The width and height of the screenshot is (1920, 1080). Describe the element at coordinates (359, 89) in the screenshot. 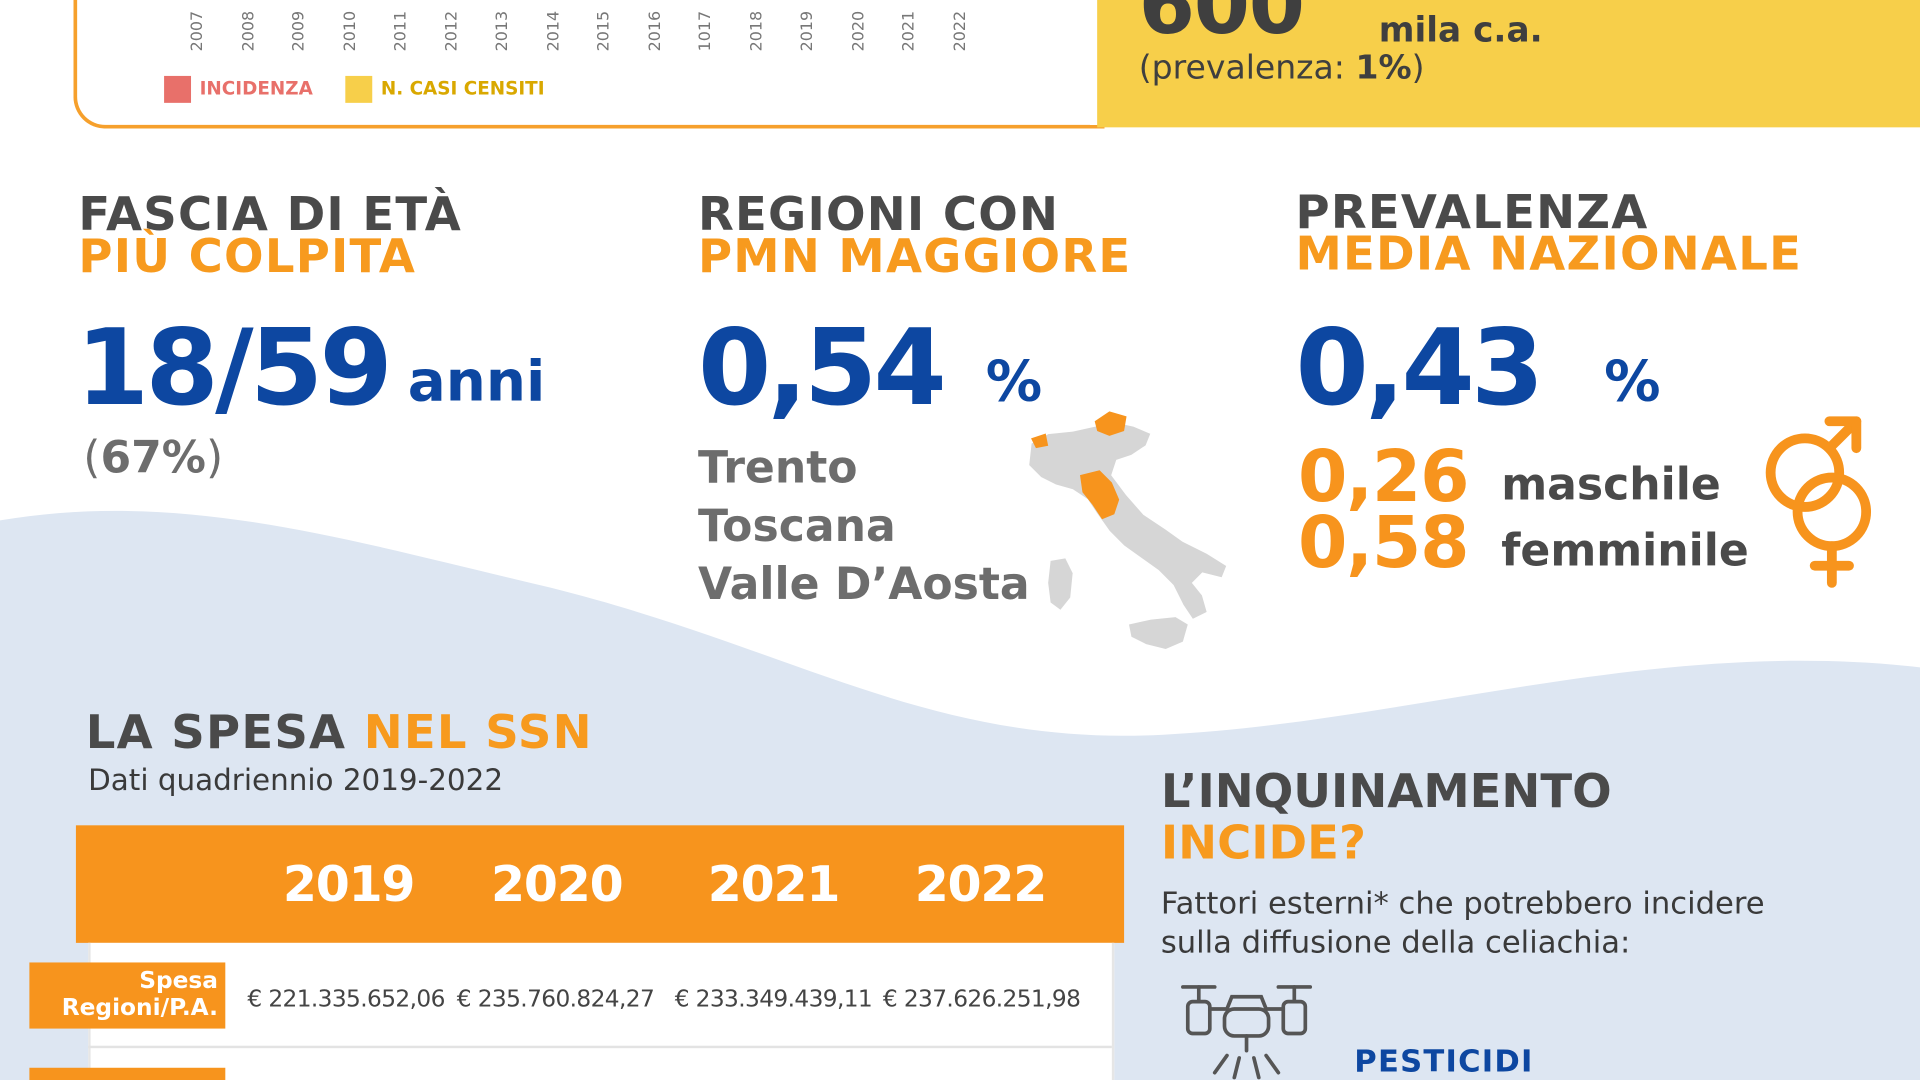

I see `legend-swatch-casi` at that location.